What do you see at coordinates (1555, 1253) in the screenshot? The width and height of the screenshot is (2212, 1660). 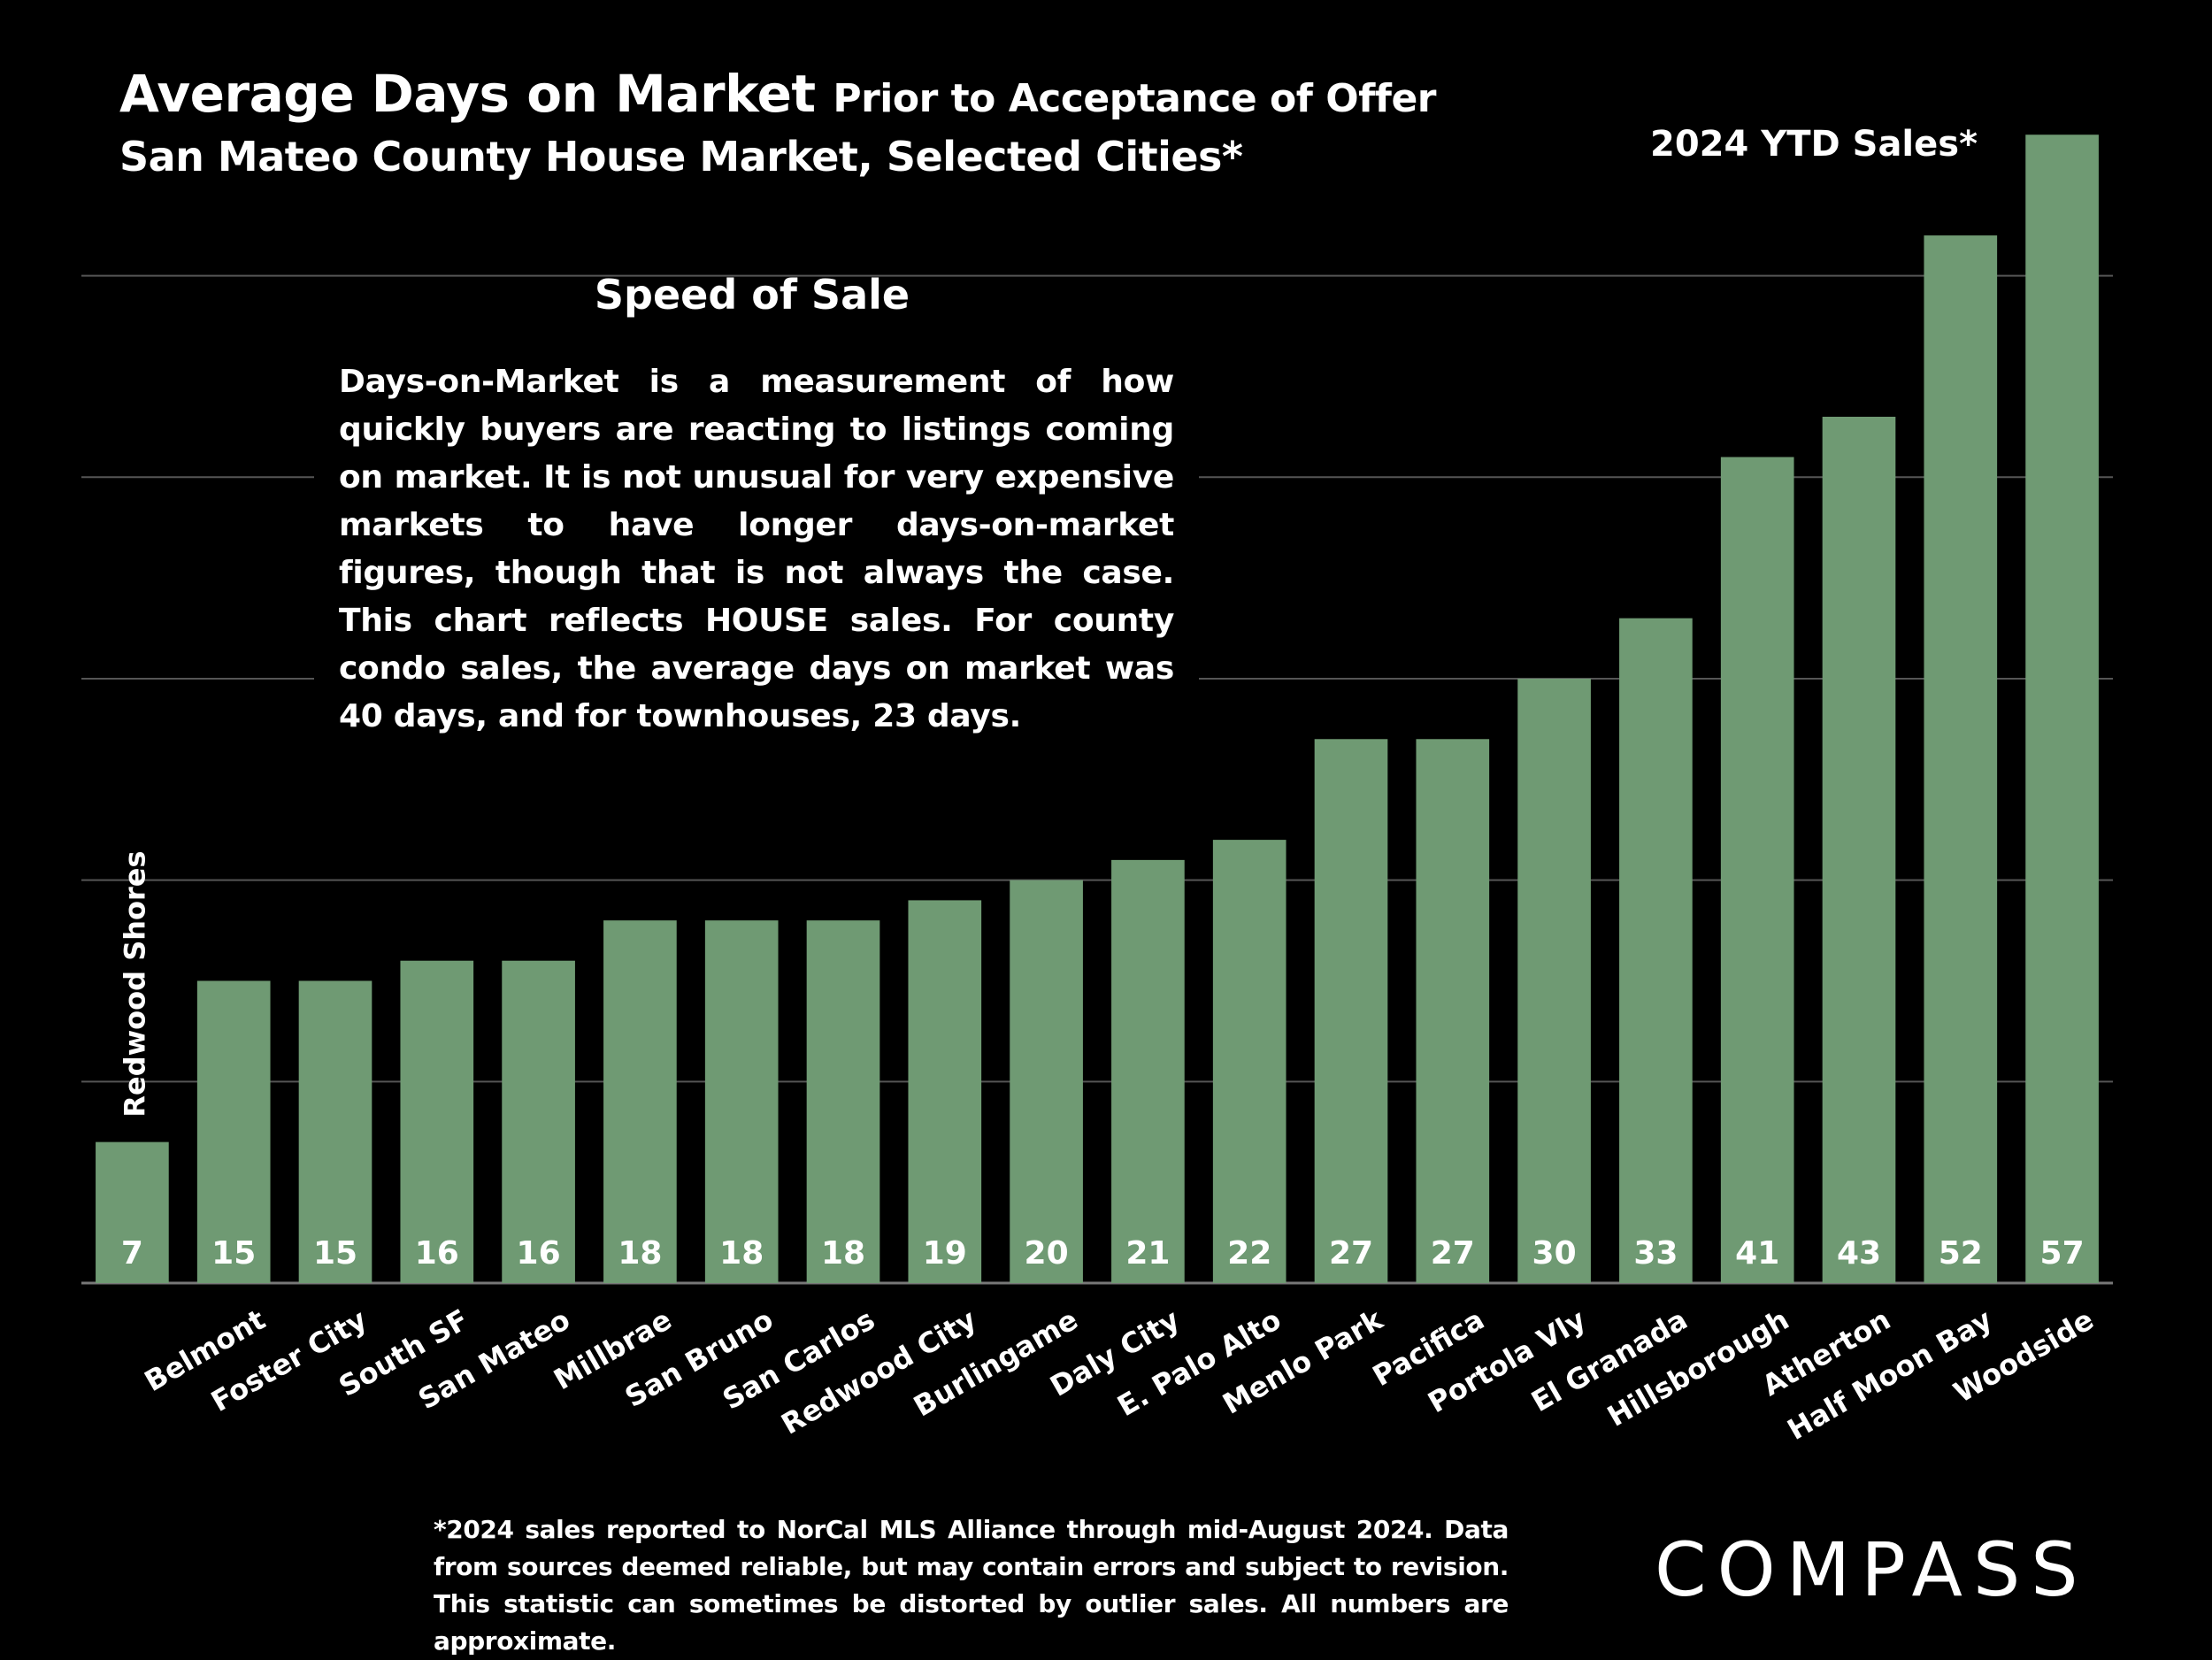 I see `data-label: 30` at bounding box center [1555, 1253].